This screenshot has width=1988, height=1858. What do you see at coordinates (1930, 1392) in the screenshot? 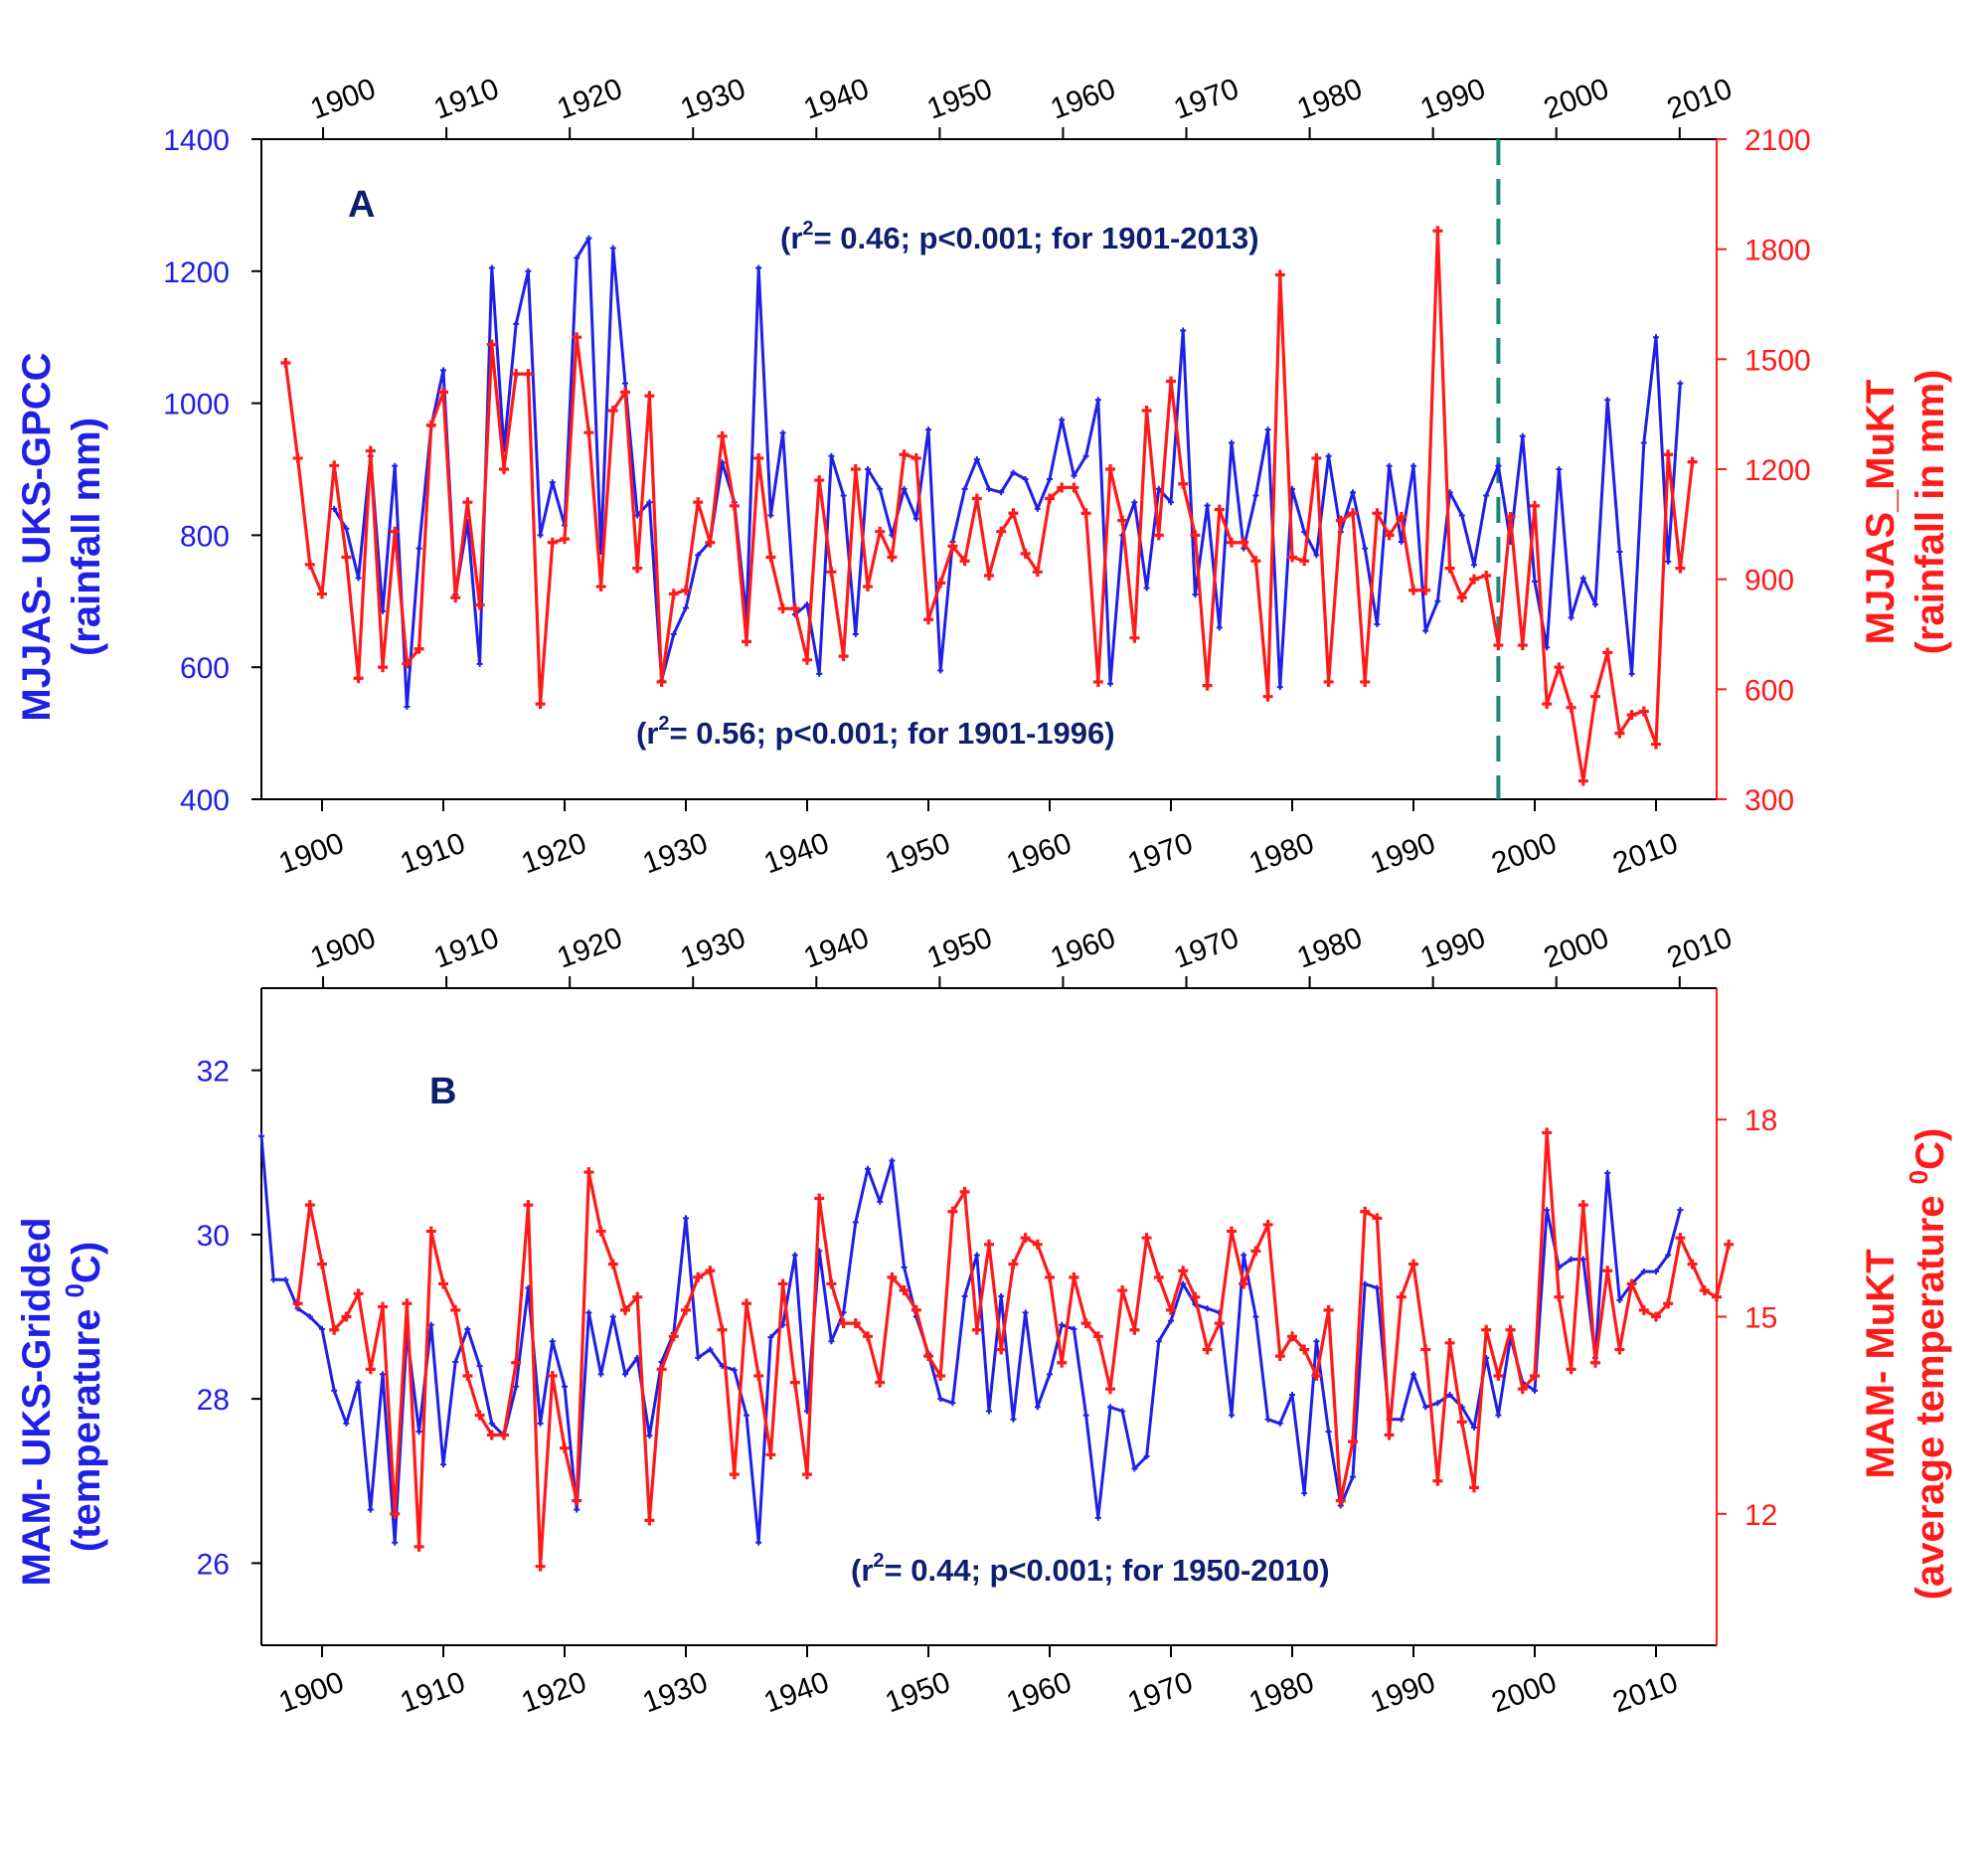
I see `panel-b-right-axis-title-2-main: (average temperature` at bounding box center [1930, 1392].